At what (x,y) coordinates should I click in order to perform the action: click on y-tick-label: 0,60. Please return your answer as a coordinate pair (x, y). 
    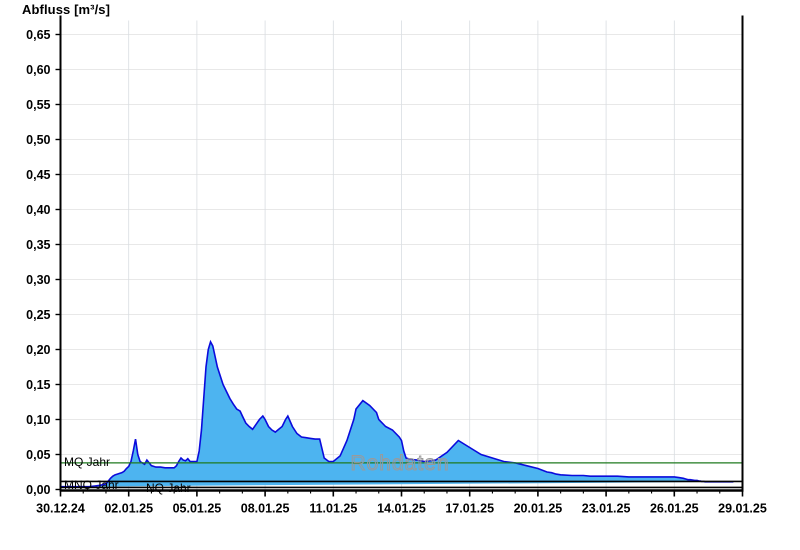
    Looking at the image, I should click on (38, 70).